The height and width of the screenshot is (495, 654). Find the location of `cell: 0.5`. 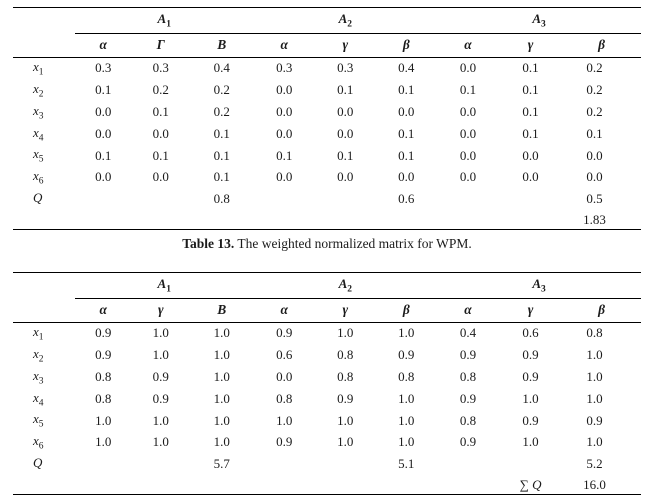

cell: 0.5 is located at coordinates (594, 199).